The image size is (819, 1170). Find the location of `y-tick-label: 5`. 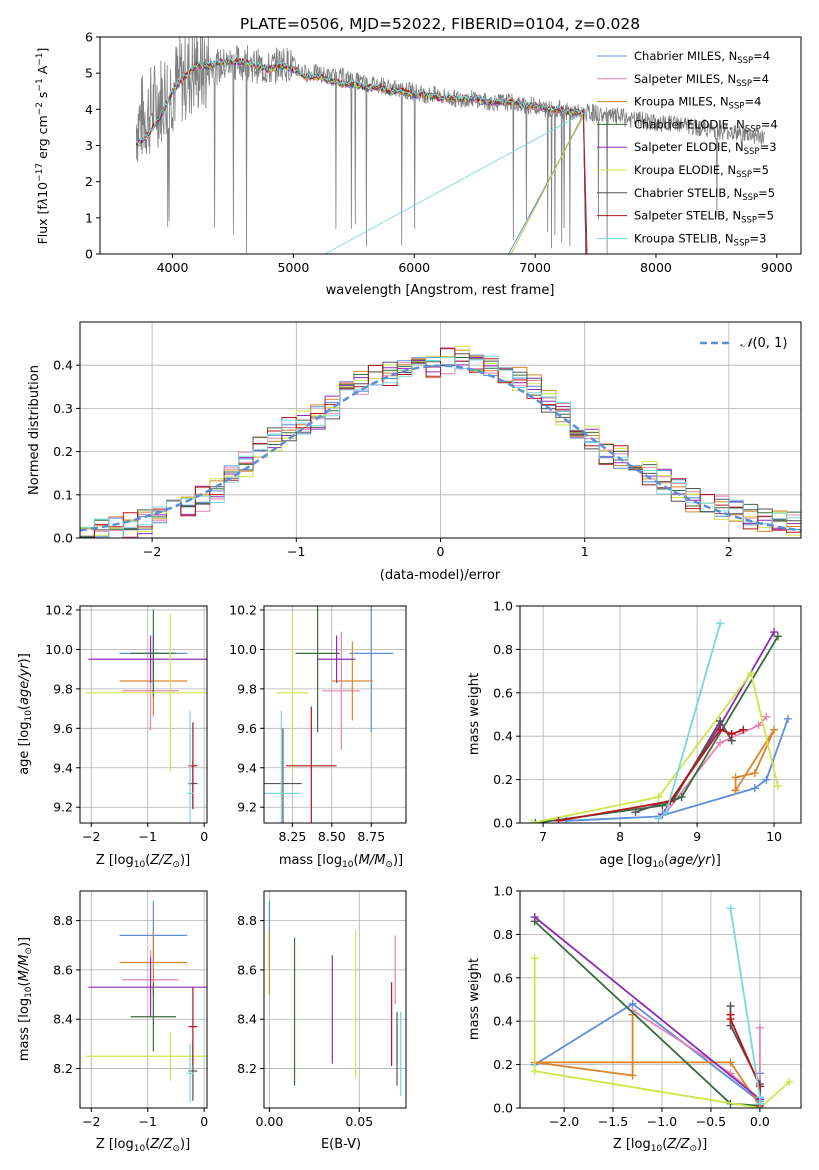

y-tick-label: 5 is located at coordinates (89, 73).